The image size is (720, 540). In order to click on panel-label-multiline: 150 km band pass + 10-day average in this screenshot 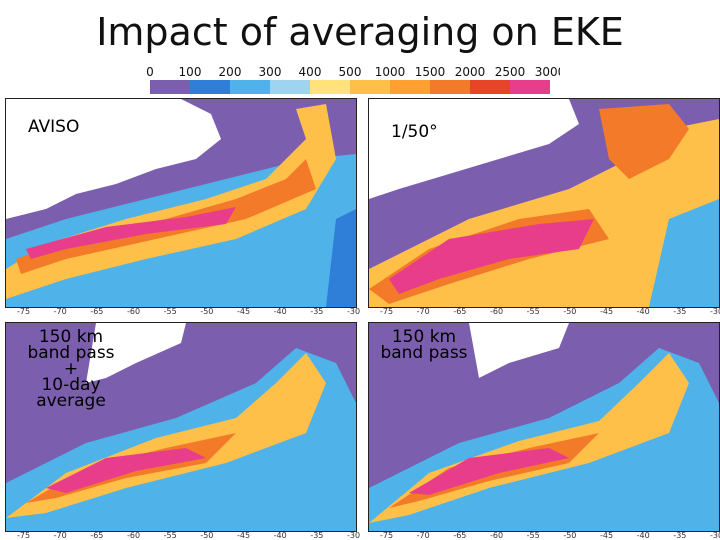, I will do `click(71, 369)`.